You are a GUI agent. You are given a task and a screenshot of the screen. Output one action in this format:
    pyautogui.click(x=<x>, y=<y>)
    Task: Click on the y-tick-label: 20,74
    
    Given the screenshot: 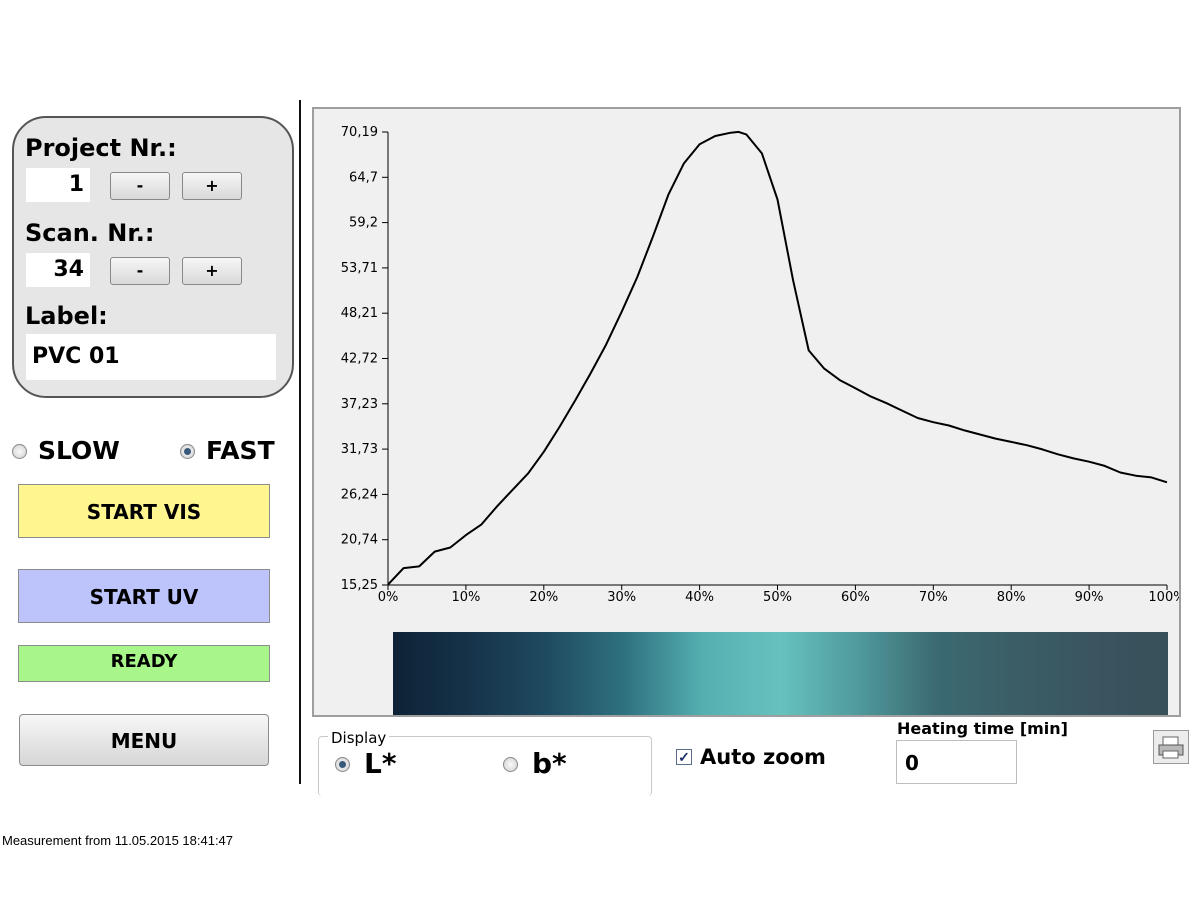 What is the action you would take?
    pyautogui.click(x=359, y=540)
    